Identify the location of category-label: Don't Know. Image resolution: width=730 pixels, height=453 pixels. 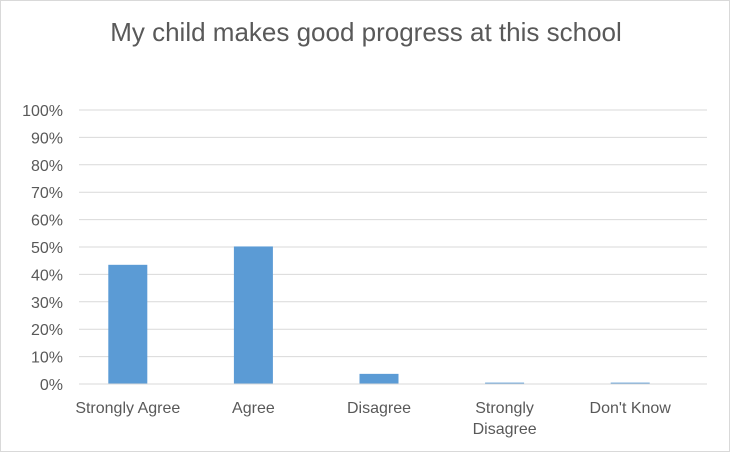
(631, 408).